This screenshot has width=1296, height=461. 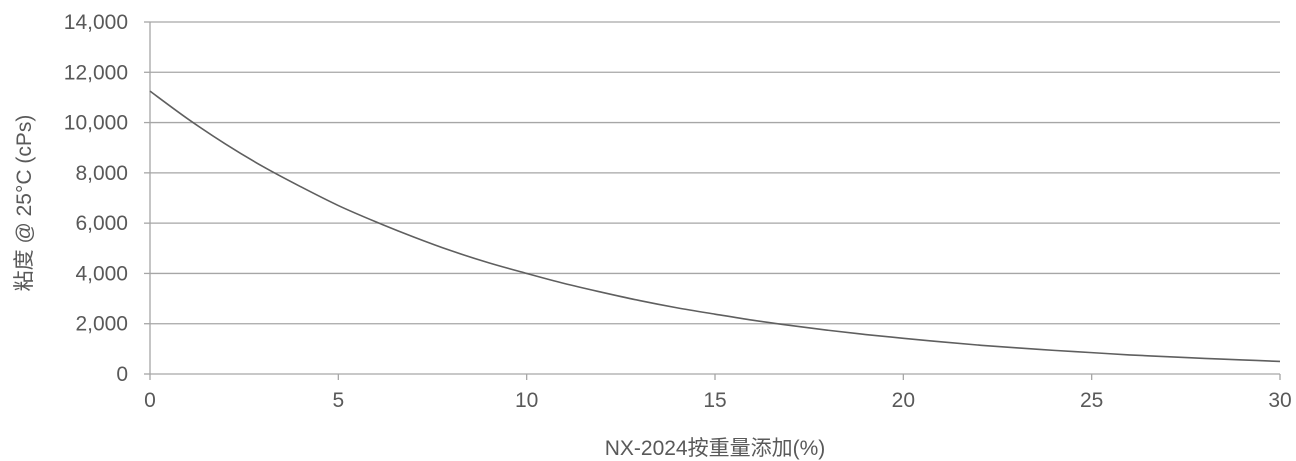 What do you see at coordinates (714, 400) in the screenshot?
I see `x-tick-label: 15` at bounding box center [714, 400].